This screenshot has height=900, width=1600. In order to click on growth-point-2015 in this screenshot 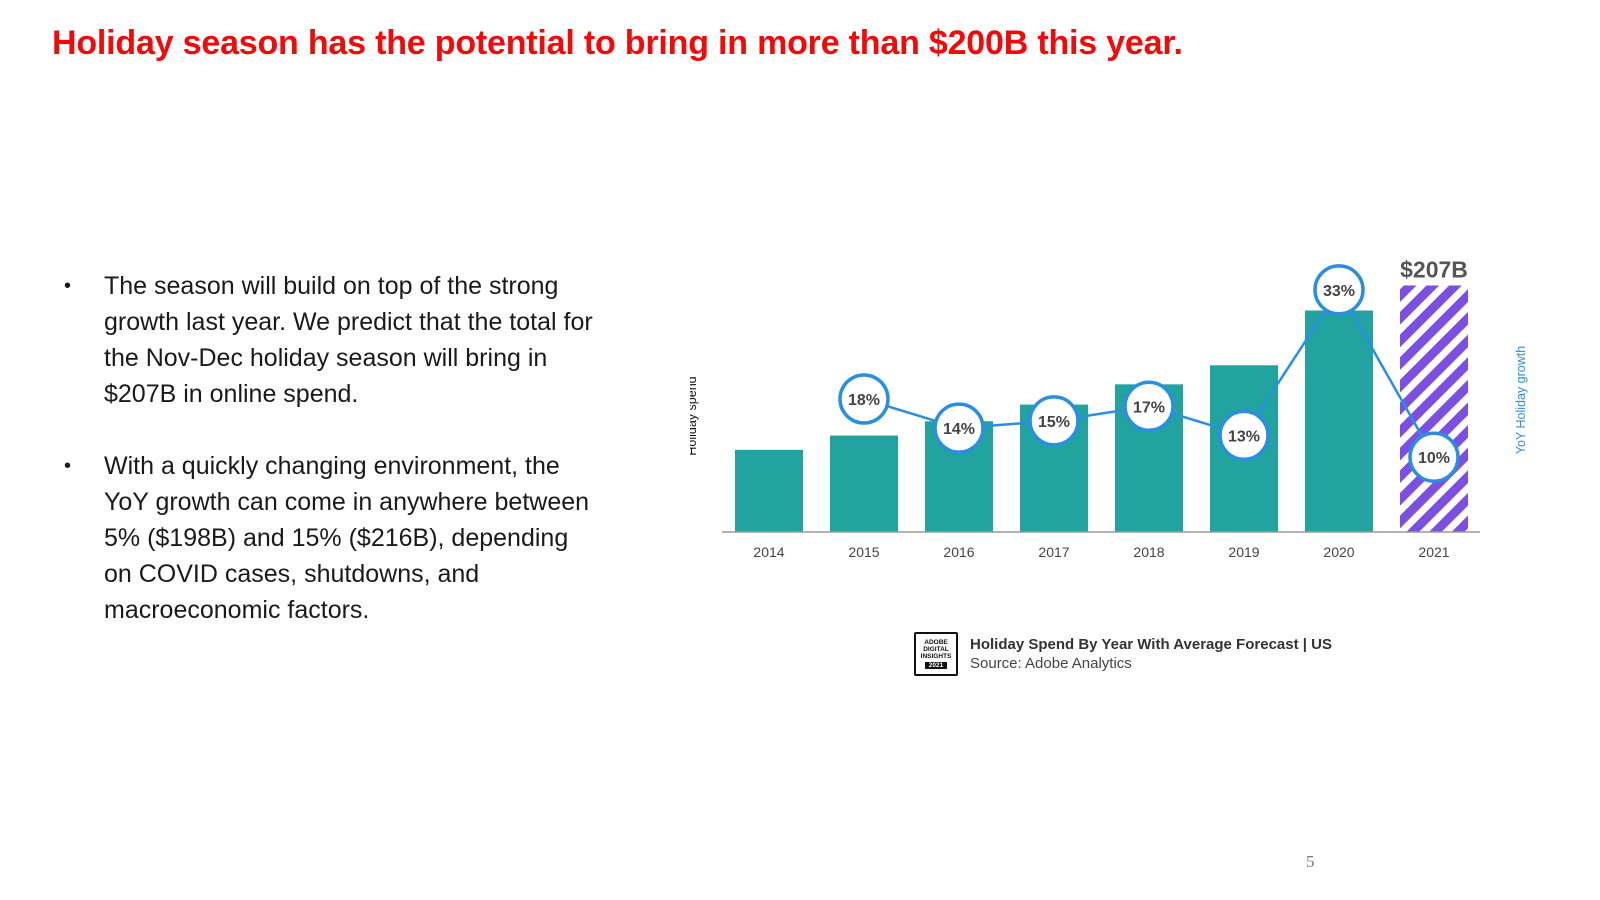, I will do `click(864, 399)`.